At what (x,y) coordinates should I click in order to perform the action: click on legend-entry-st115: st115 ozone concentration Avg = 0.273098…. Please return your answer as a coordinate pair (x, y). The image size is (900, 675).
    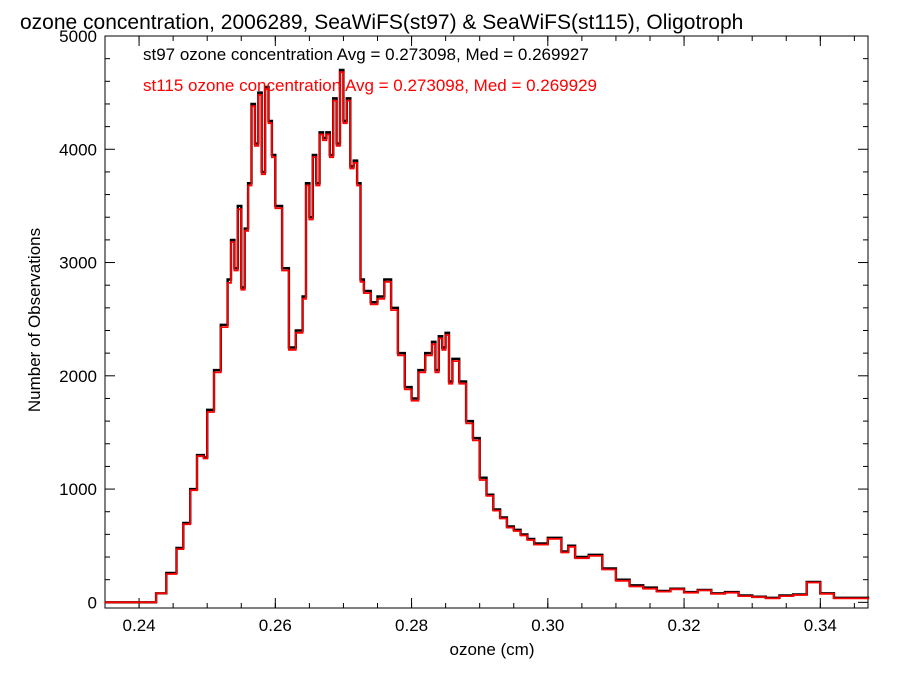
    Looking at the image, I should click on (370, 85).